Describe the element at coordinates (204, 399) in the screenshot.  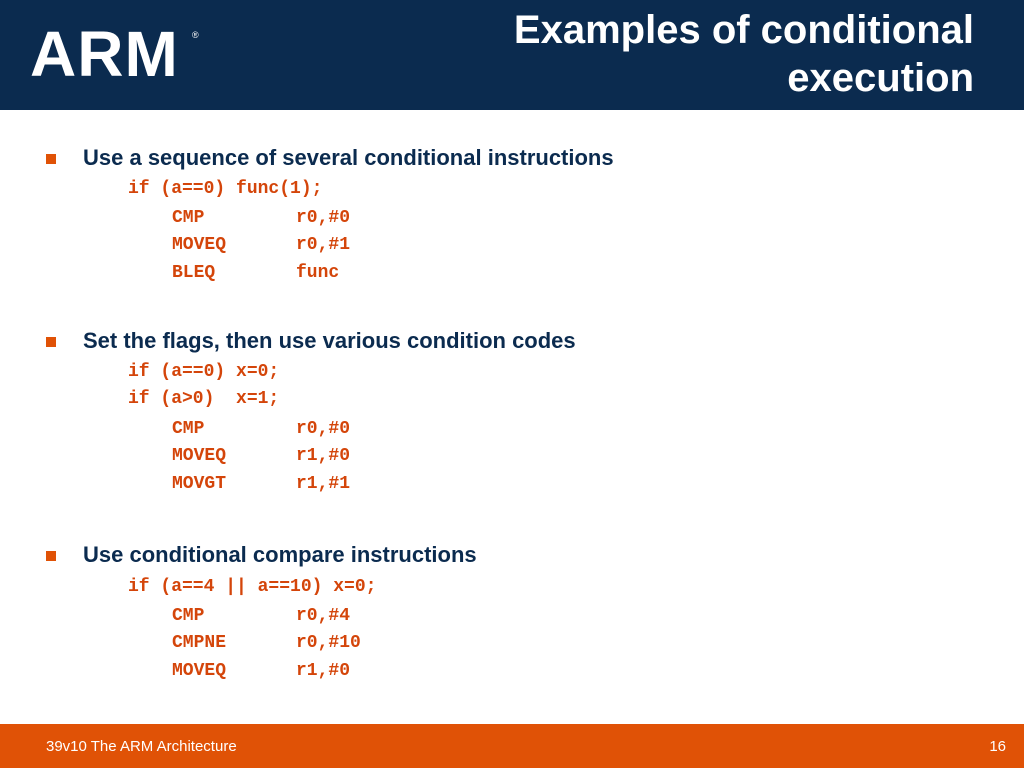
I see `c-code-line: if (a>0) x=1;` at that location.